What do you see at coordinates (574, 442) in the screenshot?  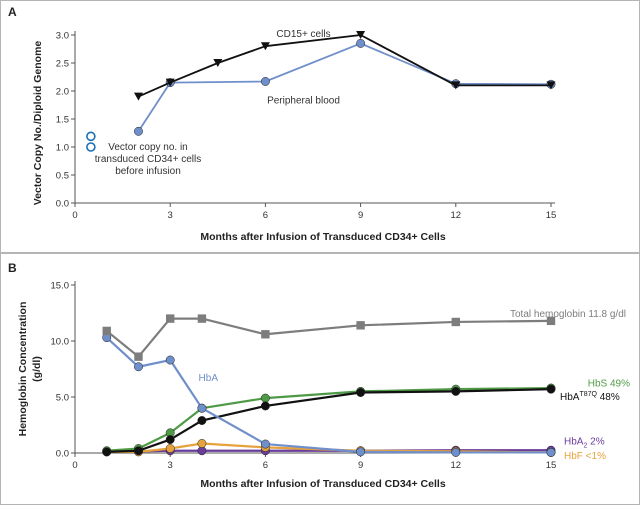 I see `series-label-hba2-main: HbA` at bounding box center [574, 442].